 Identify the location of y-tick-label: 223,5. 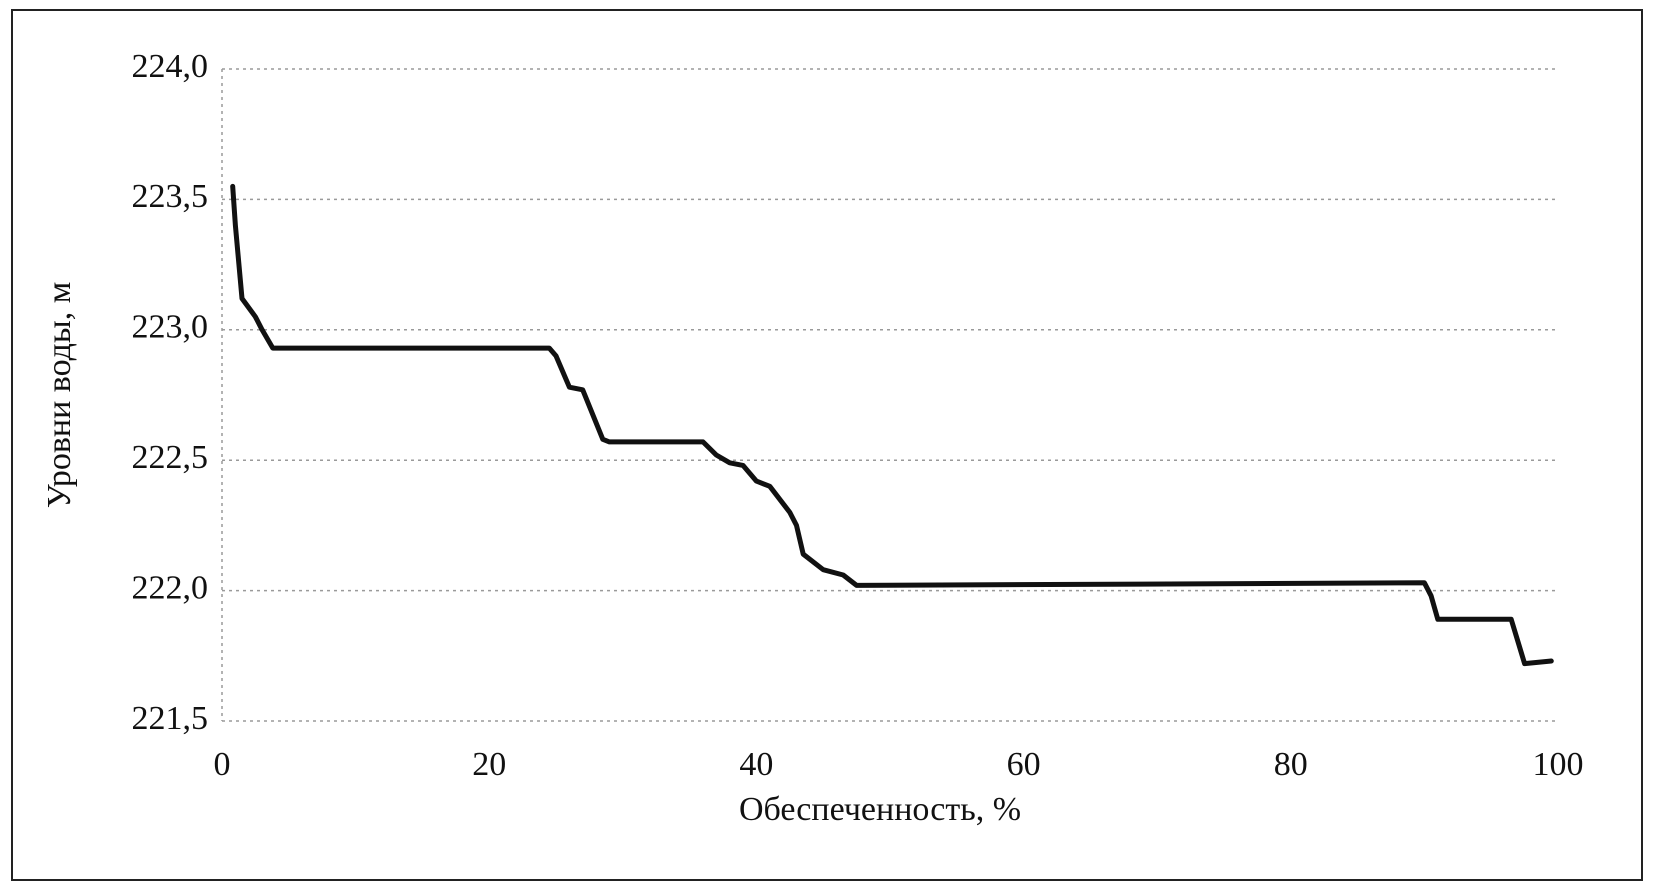
(170, 196).